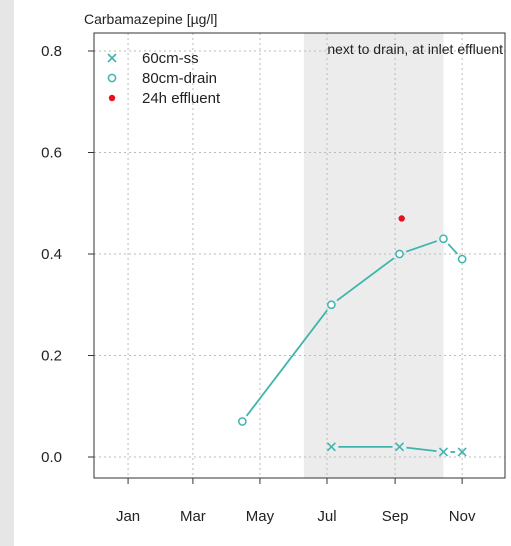 The image size is (511, 546). Describe the element at coordinates (150, 19) in the screenshot. I see `chart-title: Carbamazepine [µg/l]` at that location.